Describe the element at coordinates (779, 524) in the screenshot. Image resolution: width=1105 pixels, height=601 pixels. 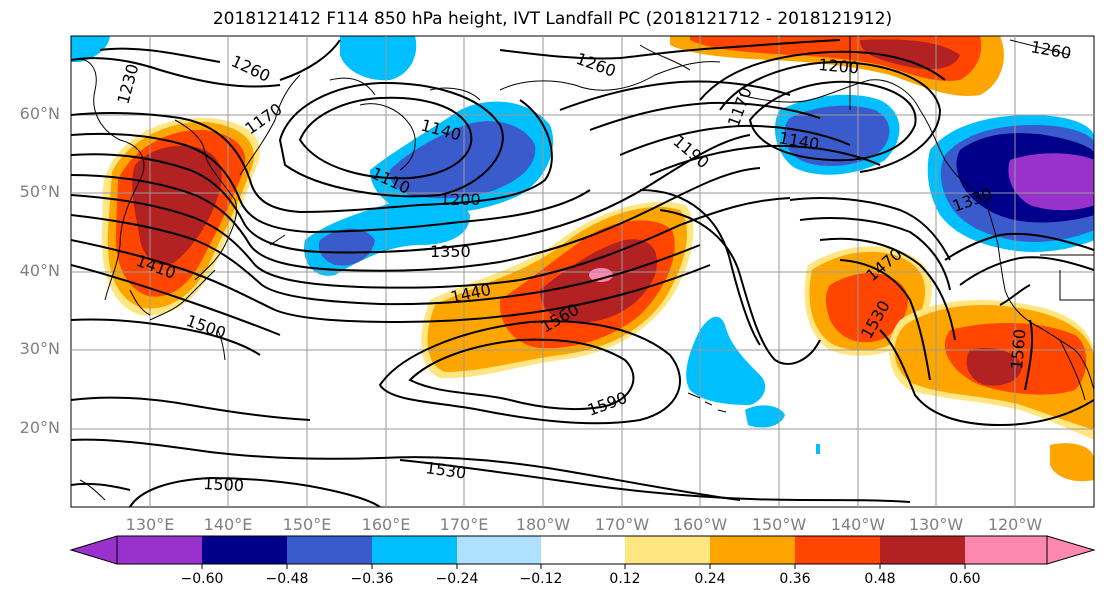
I see `lon-label: 150°W` at that location.